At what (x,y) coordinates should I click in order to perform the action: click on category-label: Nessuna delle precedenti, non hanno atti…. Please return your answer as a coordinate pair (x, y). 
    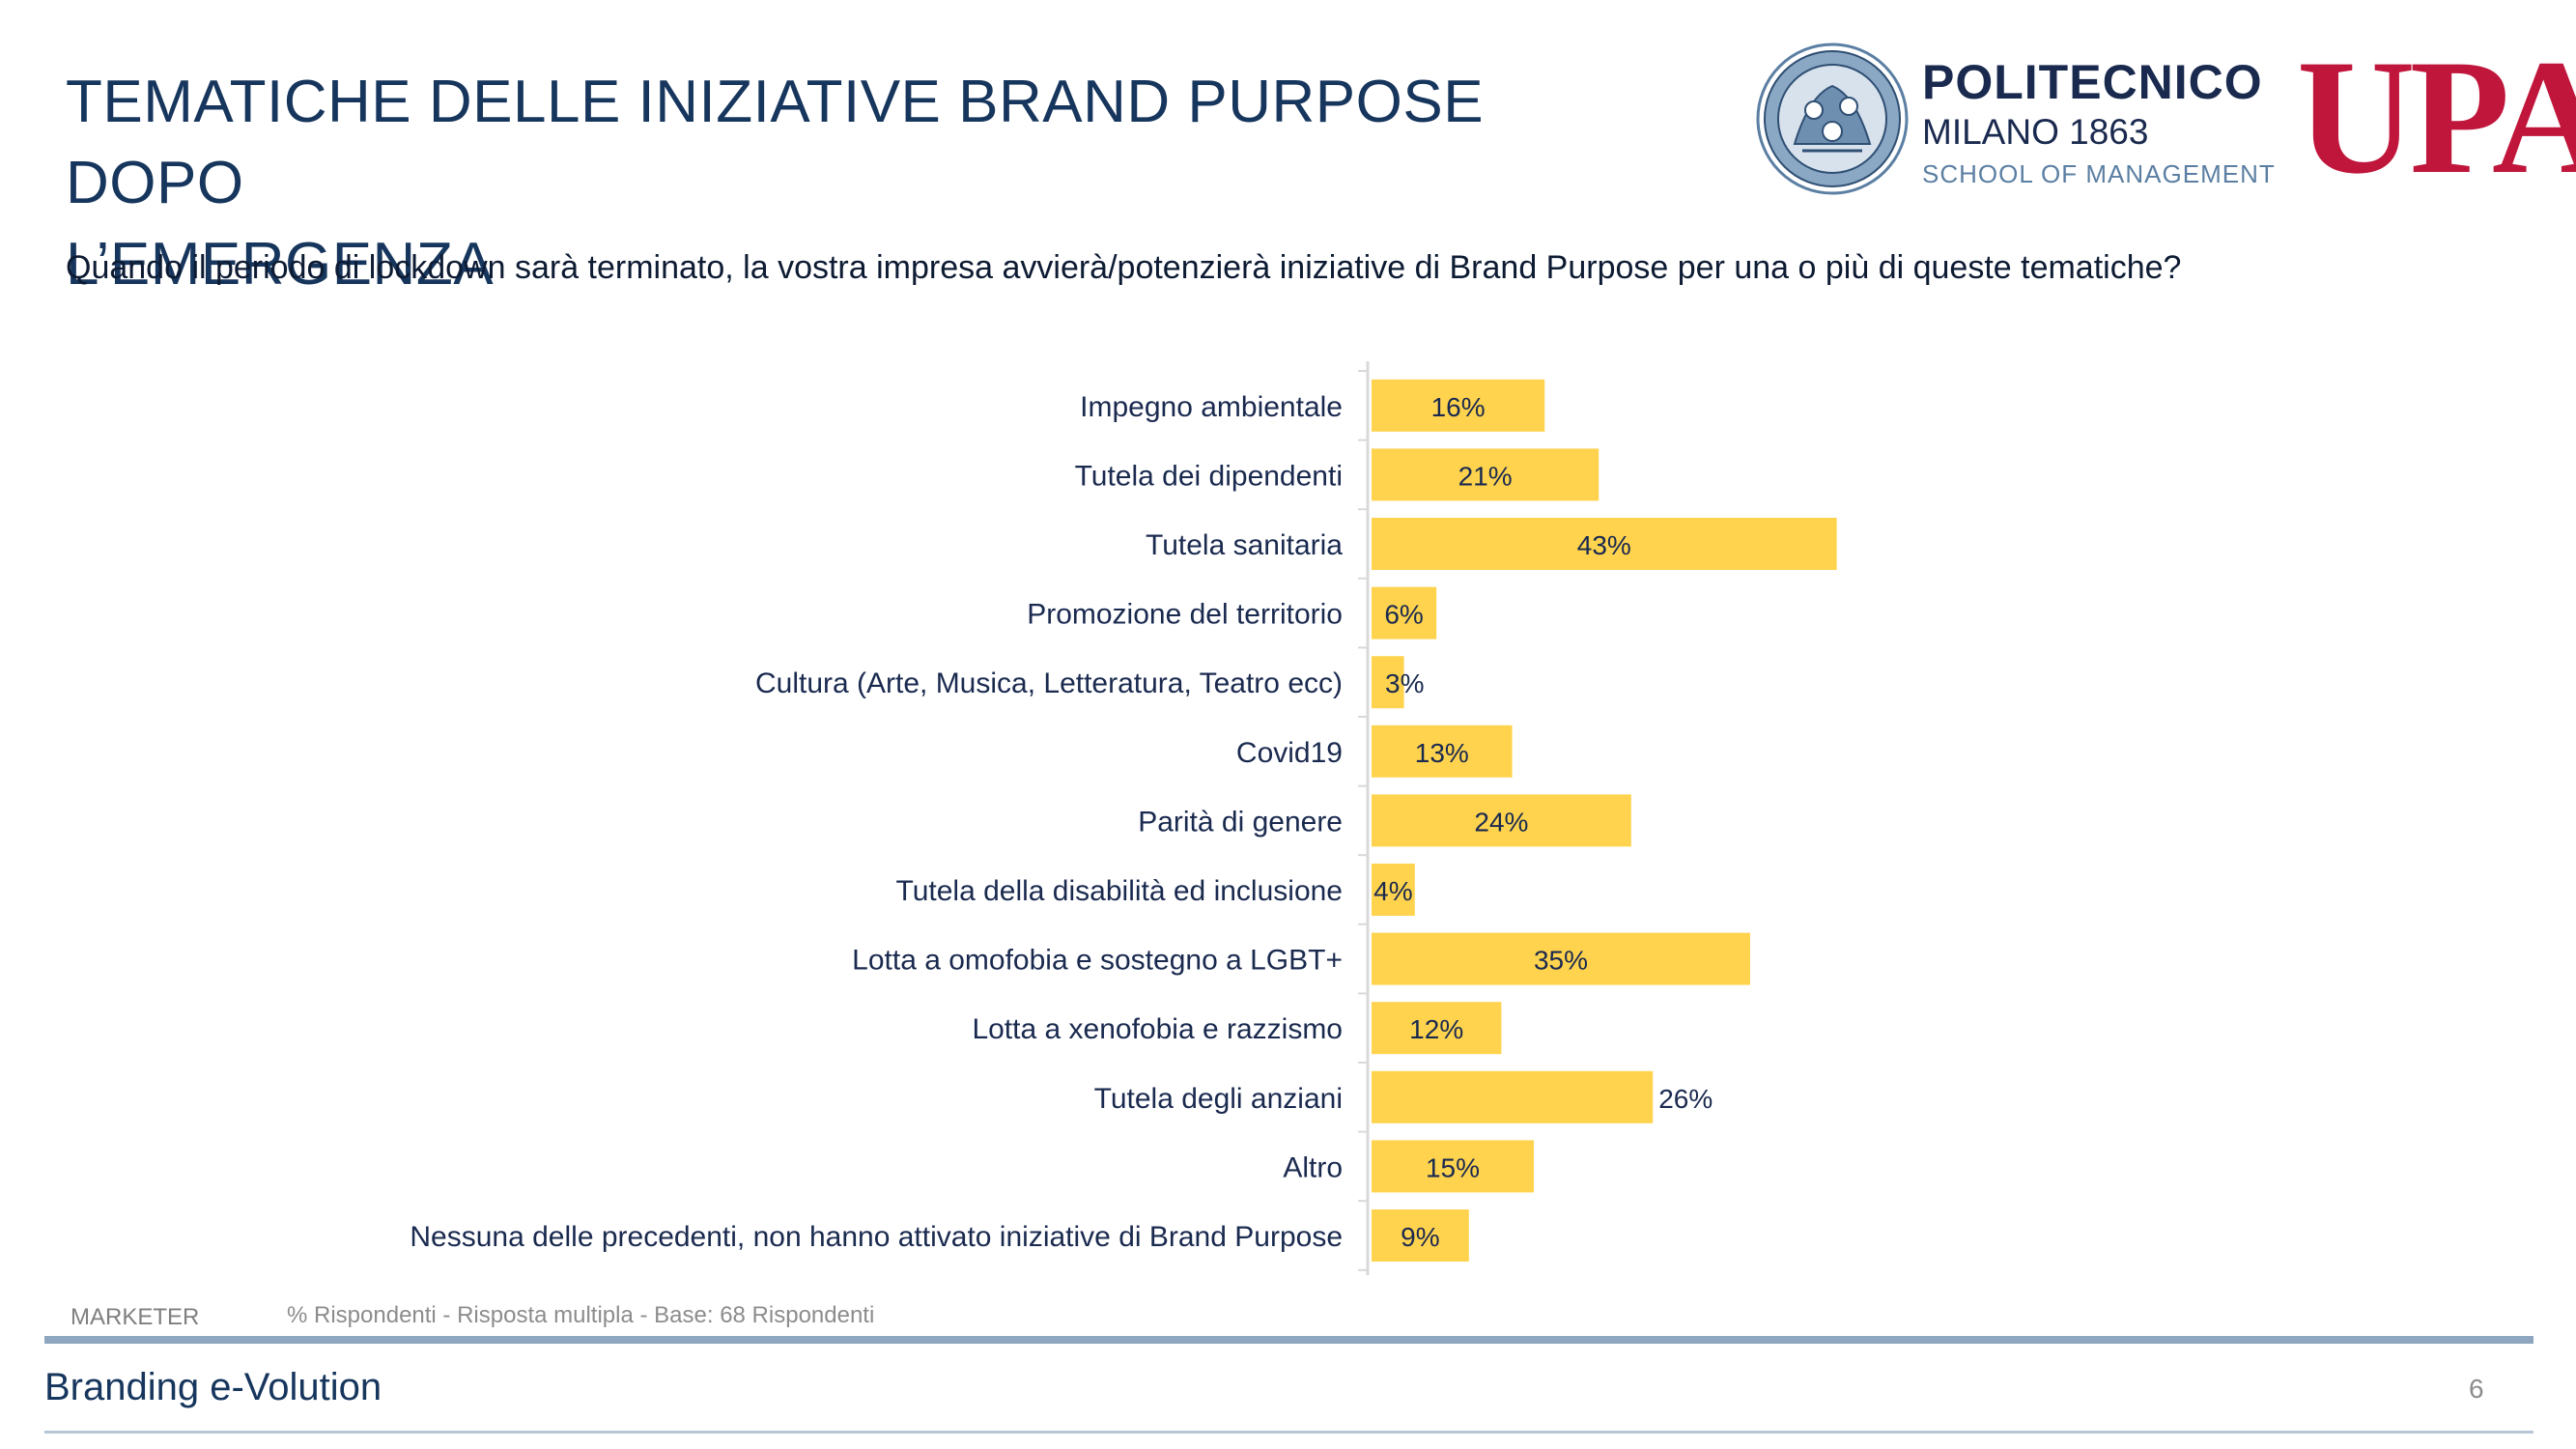
    Looking at the image, I should click on (876, 1237).